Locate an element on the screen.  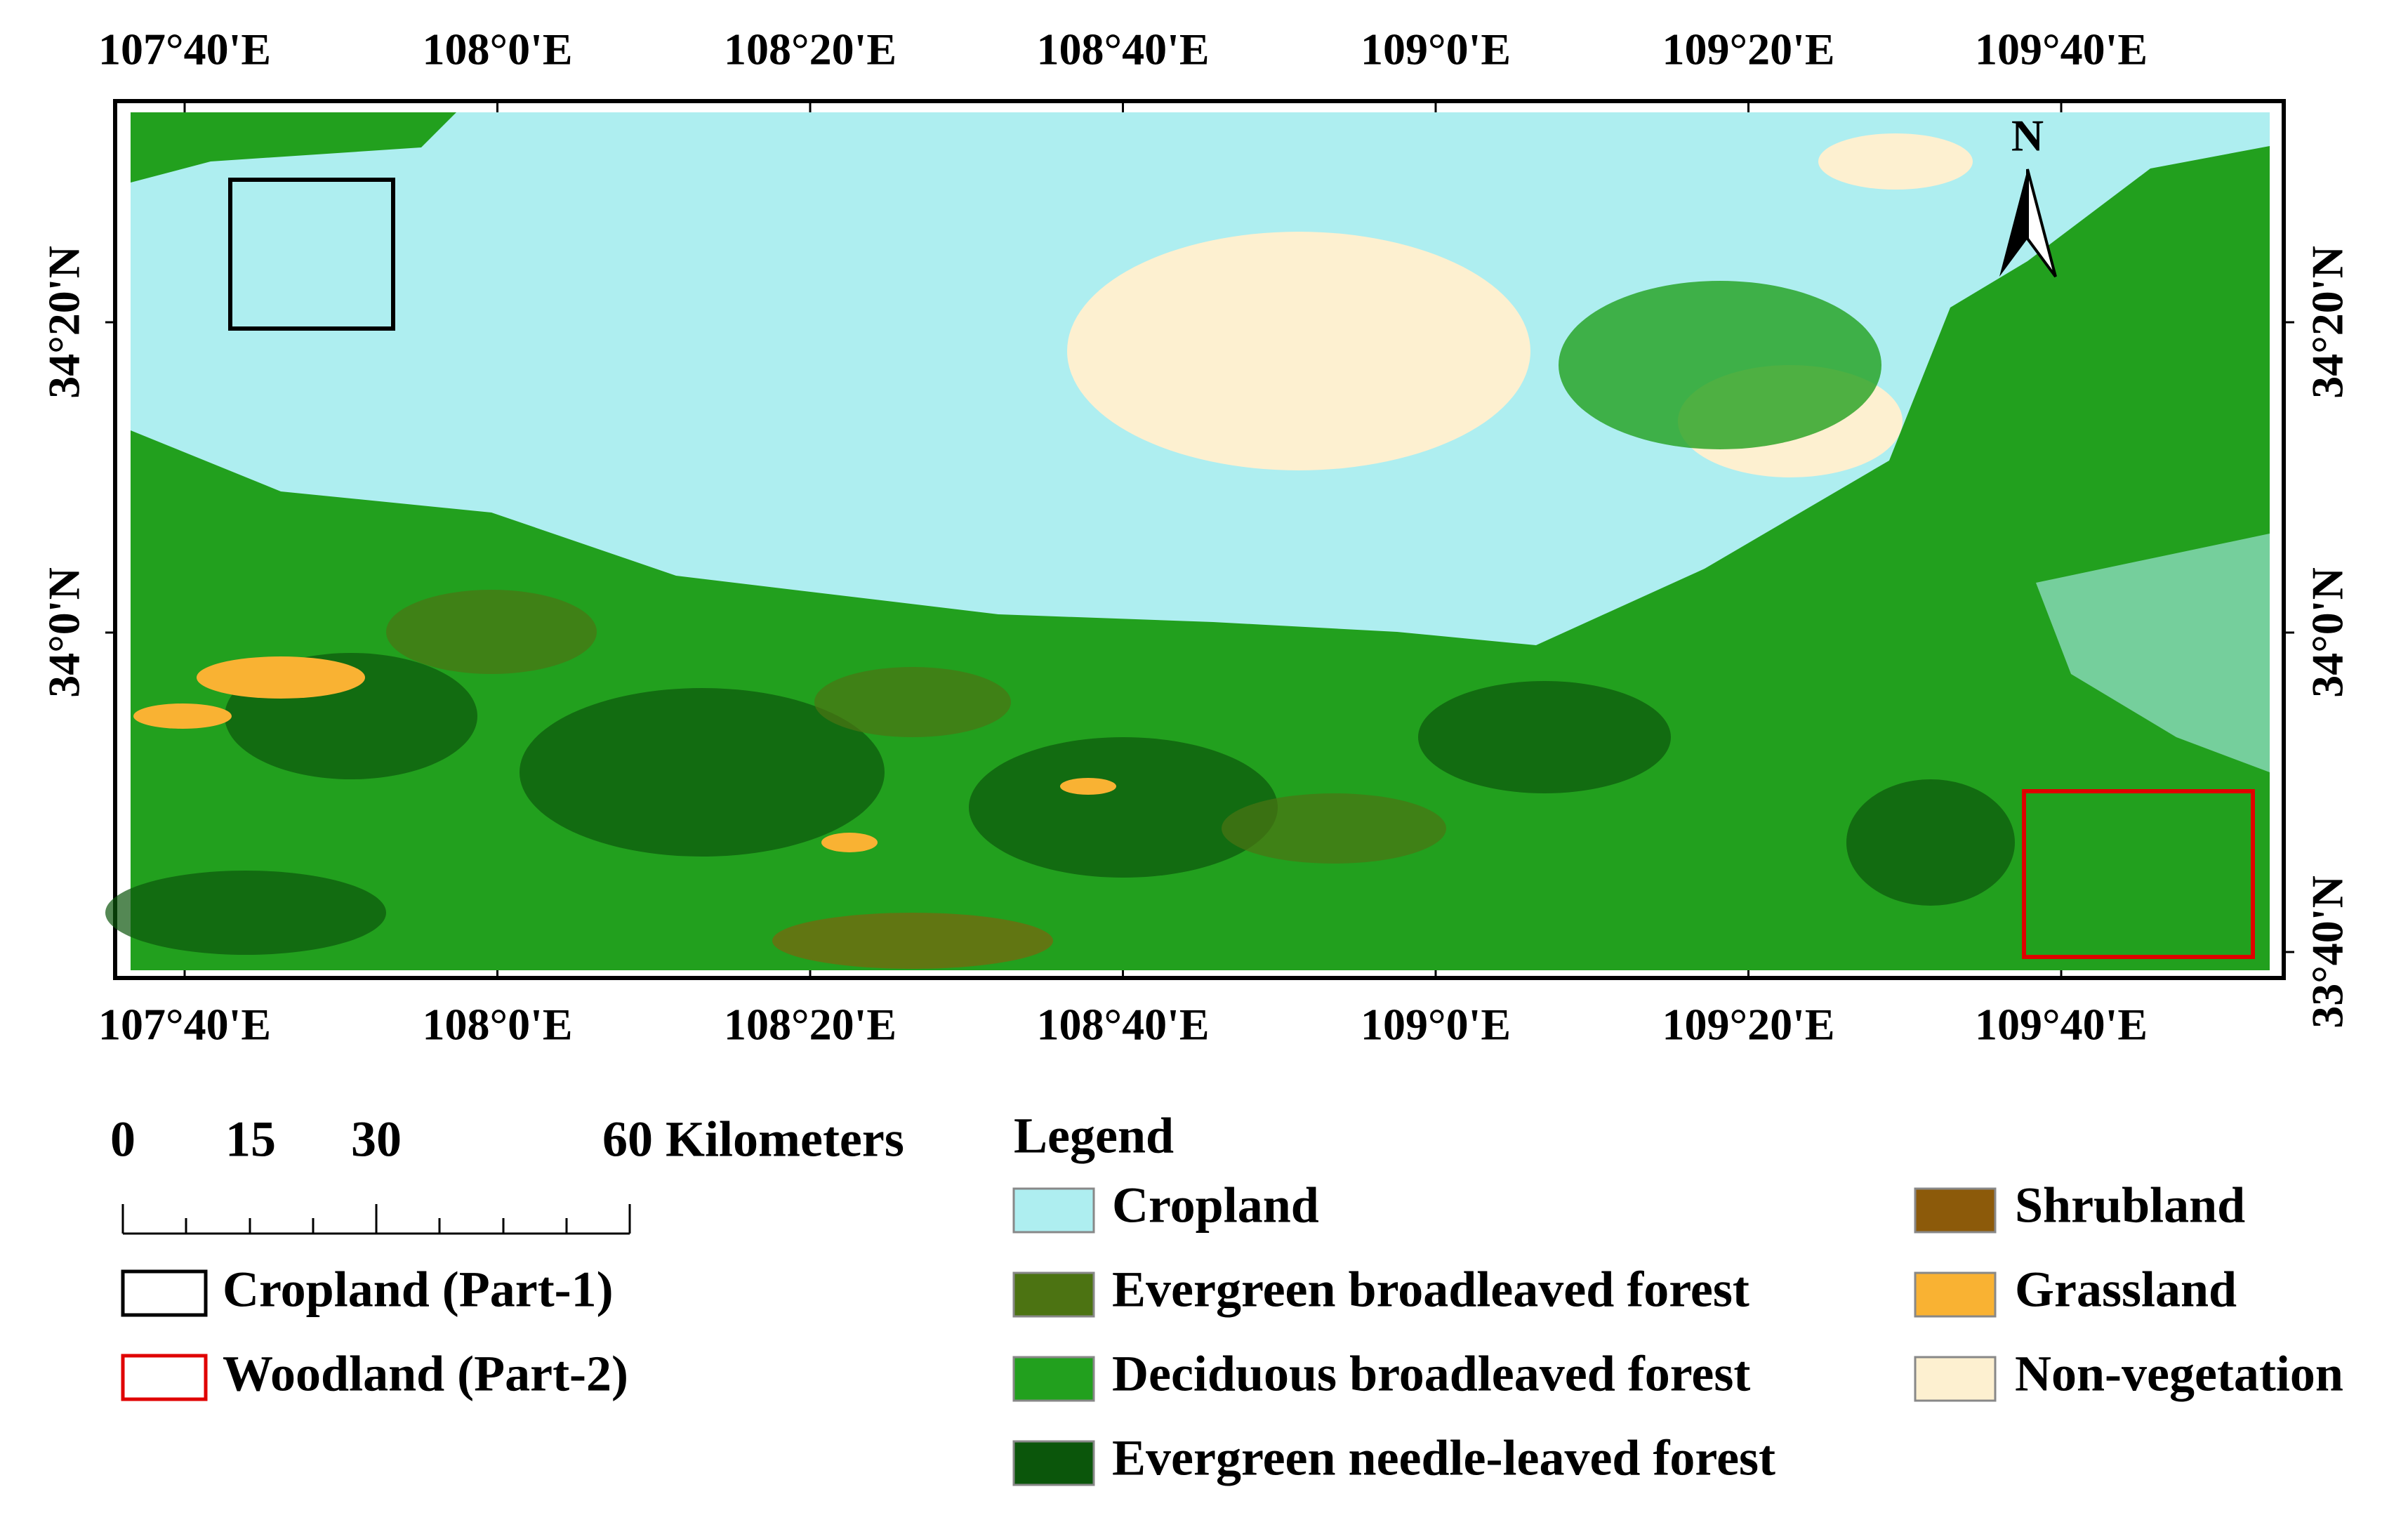
legend-label: Non-vegetation is located at coordinates (2179, 1374).